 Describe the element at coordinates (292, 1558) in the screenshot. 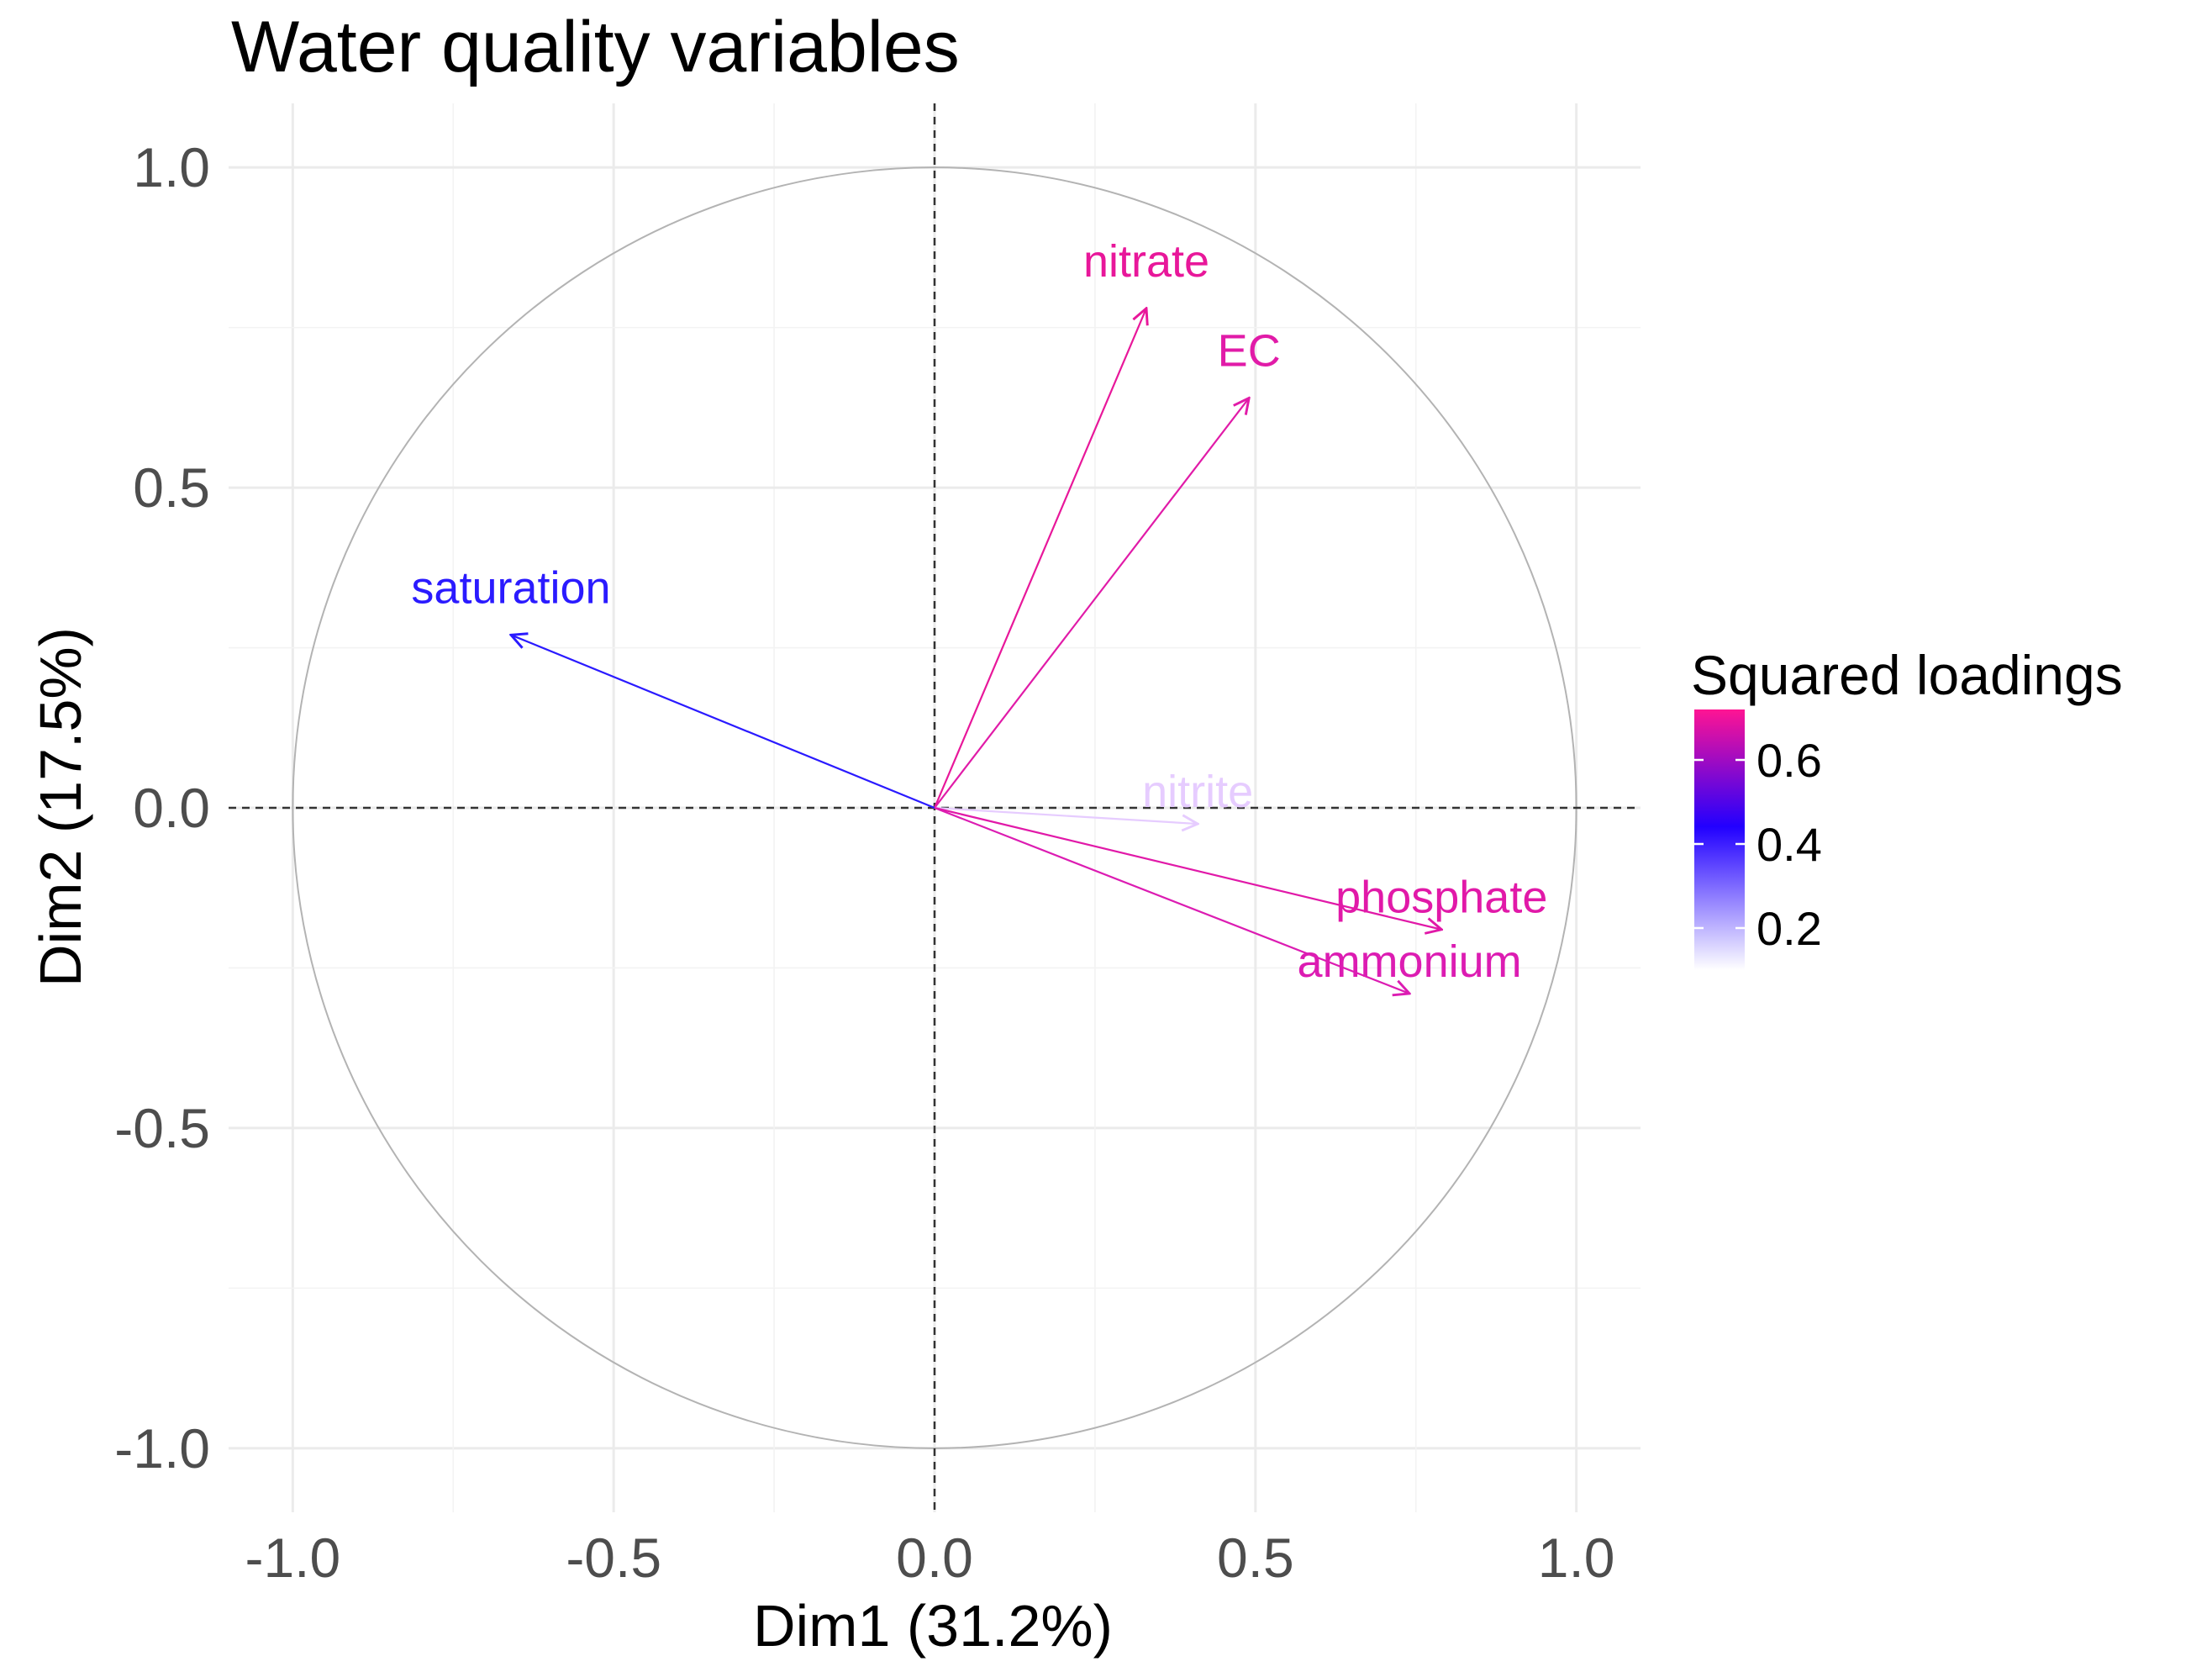

I see `x-tick-label: -1.0` at that location.